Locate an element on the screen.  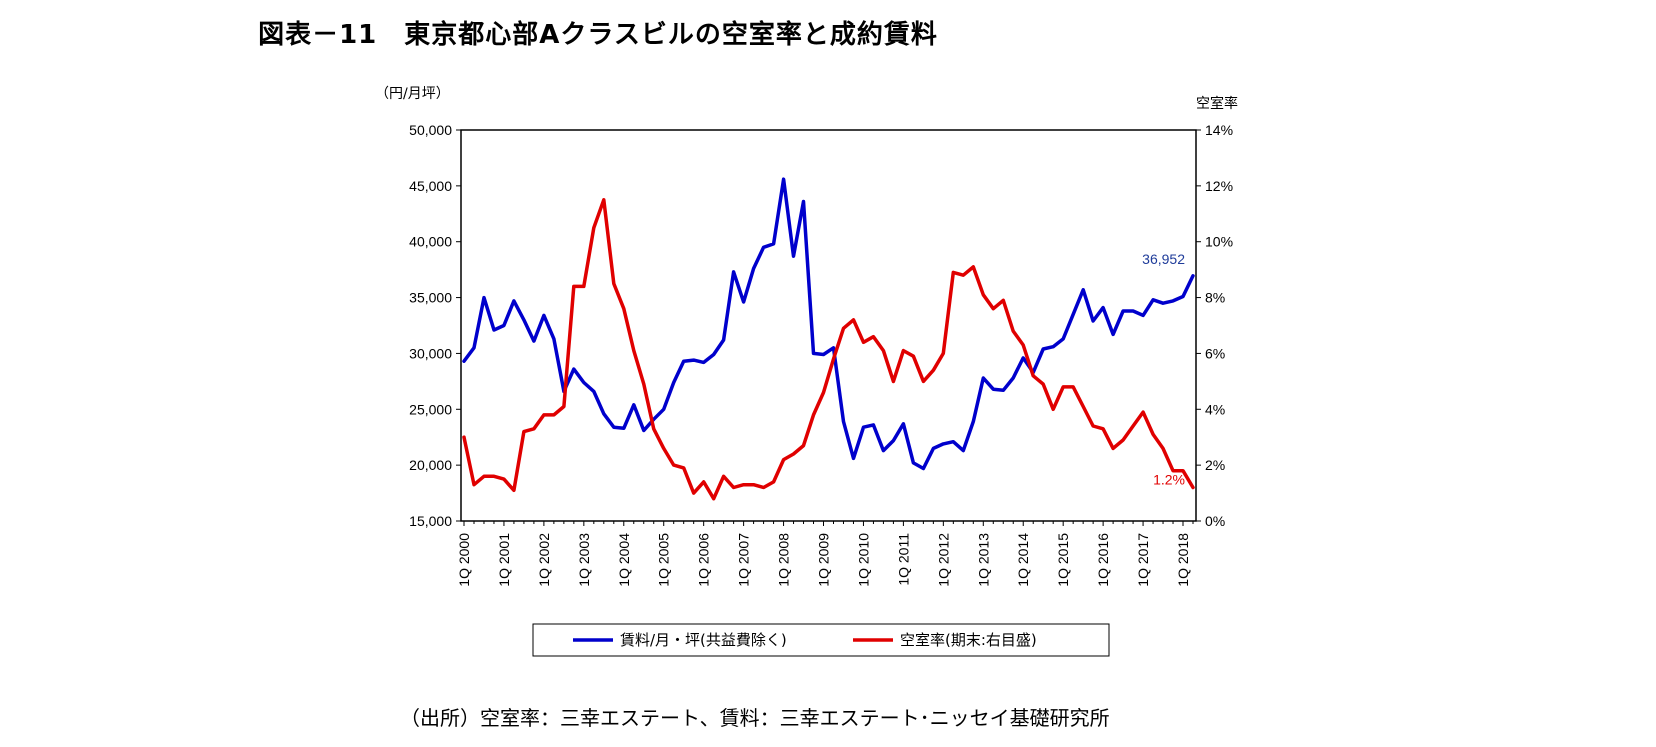
x-tick-label: 1Q 2001 is located at coordinates (504, 560).